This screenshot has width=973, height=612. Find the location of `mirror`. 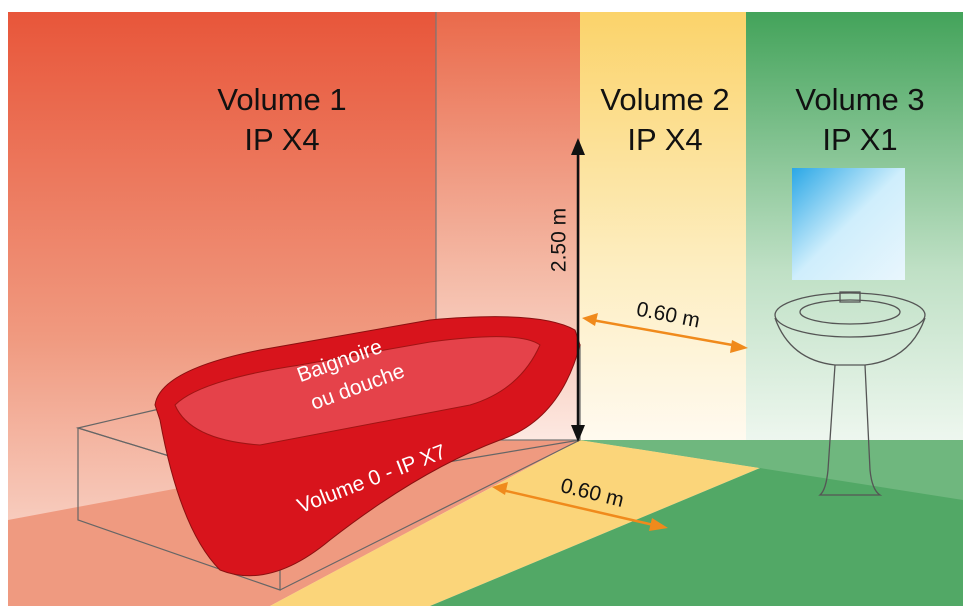

mirror is located at coordinates (848, 224).